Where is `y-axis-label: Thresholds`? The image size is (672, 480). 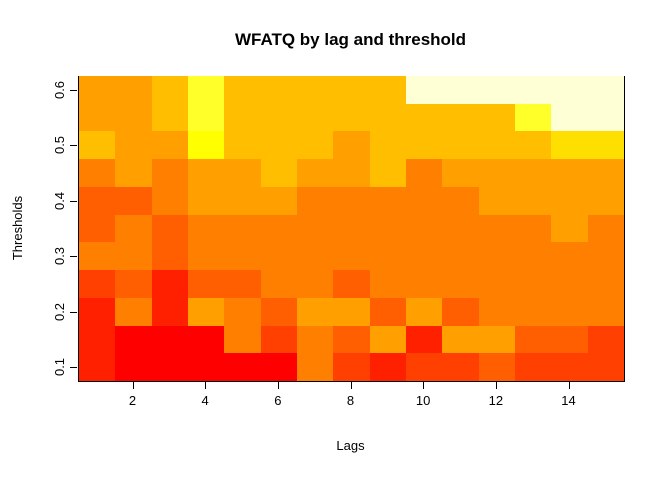
y-axis-label: Thresholds is located at coordinates (17, 228).